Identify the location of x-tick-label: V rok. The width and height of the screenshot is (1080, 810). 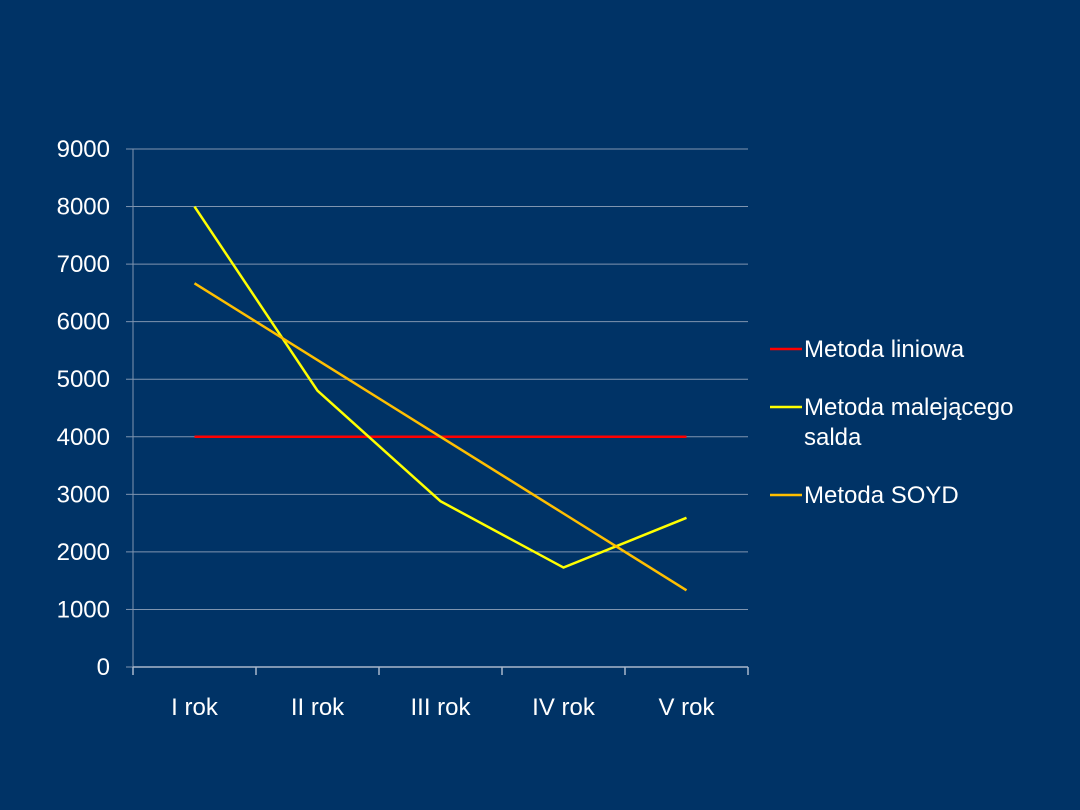
(686, 707).